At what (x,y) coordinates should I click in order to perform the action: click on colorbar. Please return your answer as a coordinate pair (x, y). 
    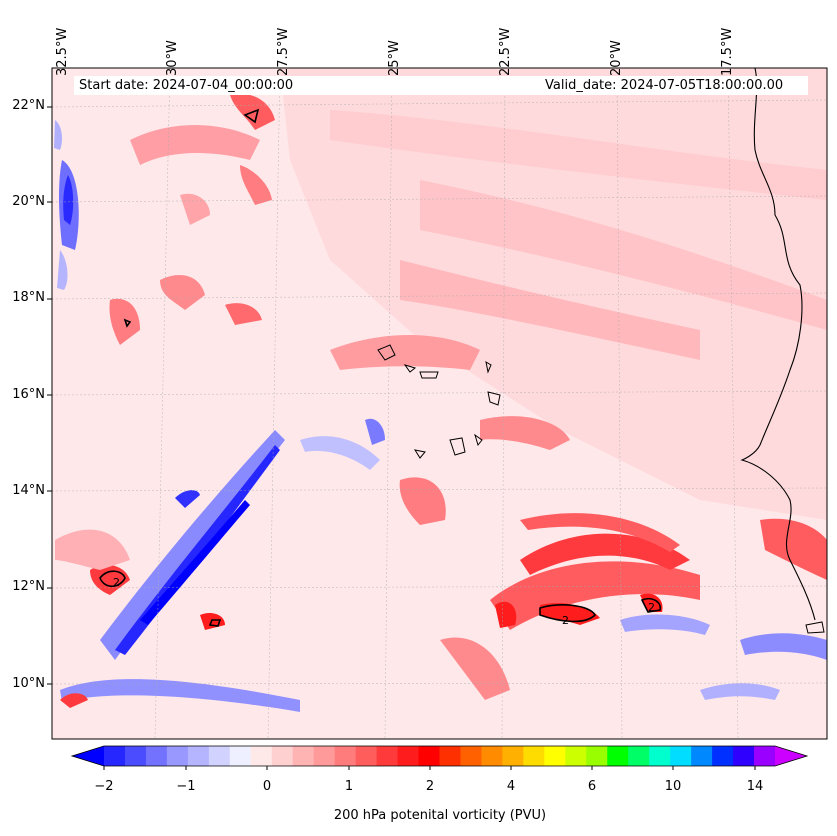
    Looking at the image, I should click on (439, 757).